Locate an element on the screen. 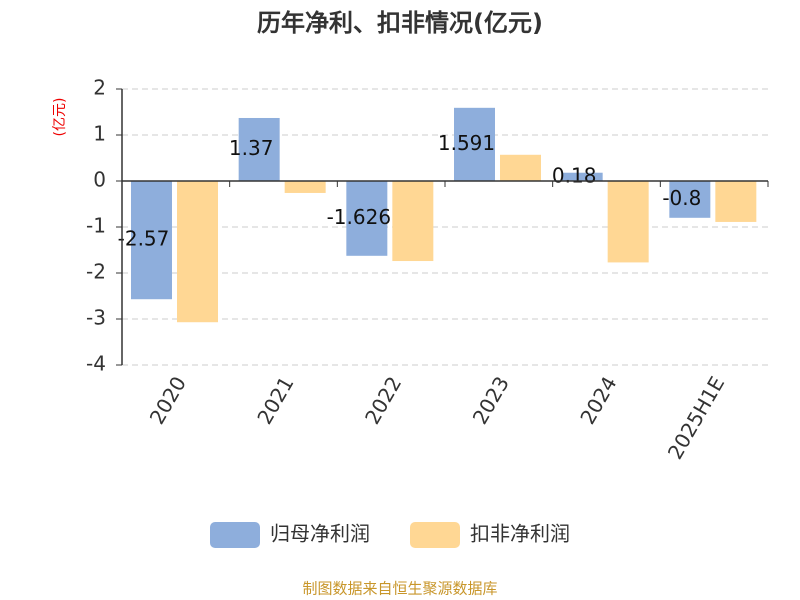 The image size is (800, 600). source-note: 制图数据来自恒生聚源数据库 is located at coordinates (399, 589).